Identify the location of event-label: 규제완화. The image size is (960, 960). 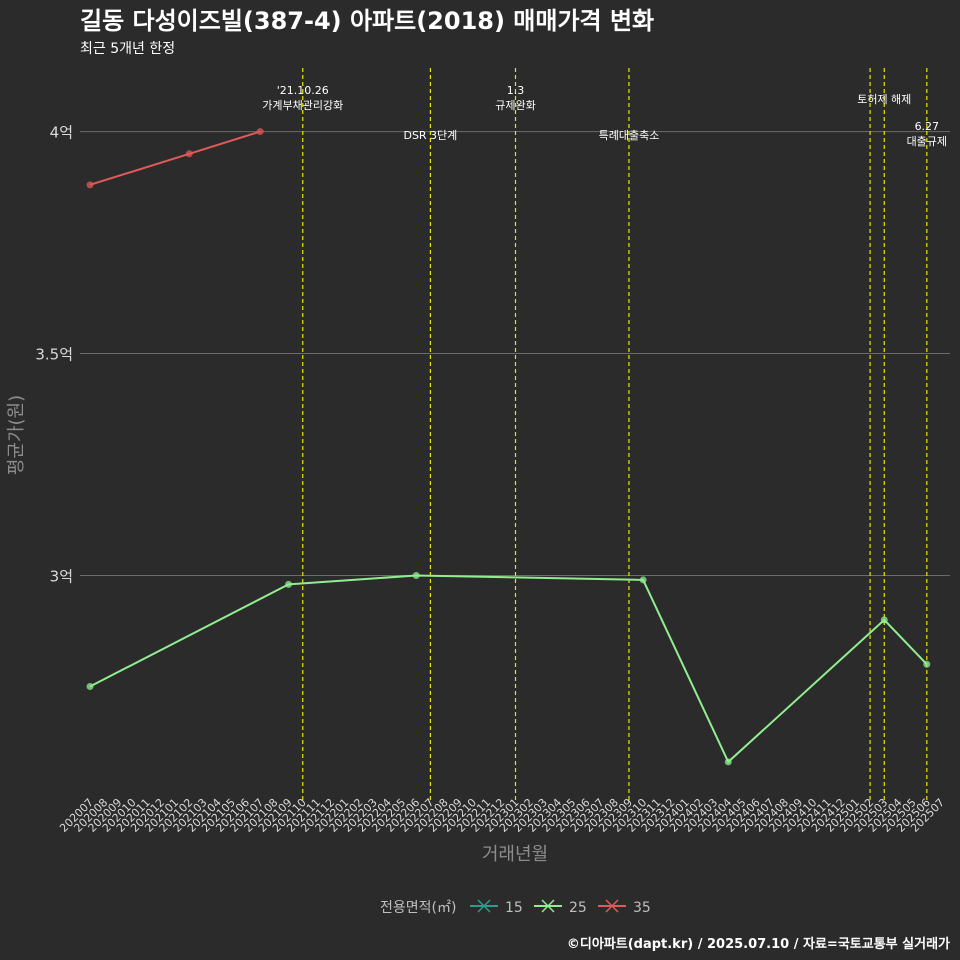
(515, 105).